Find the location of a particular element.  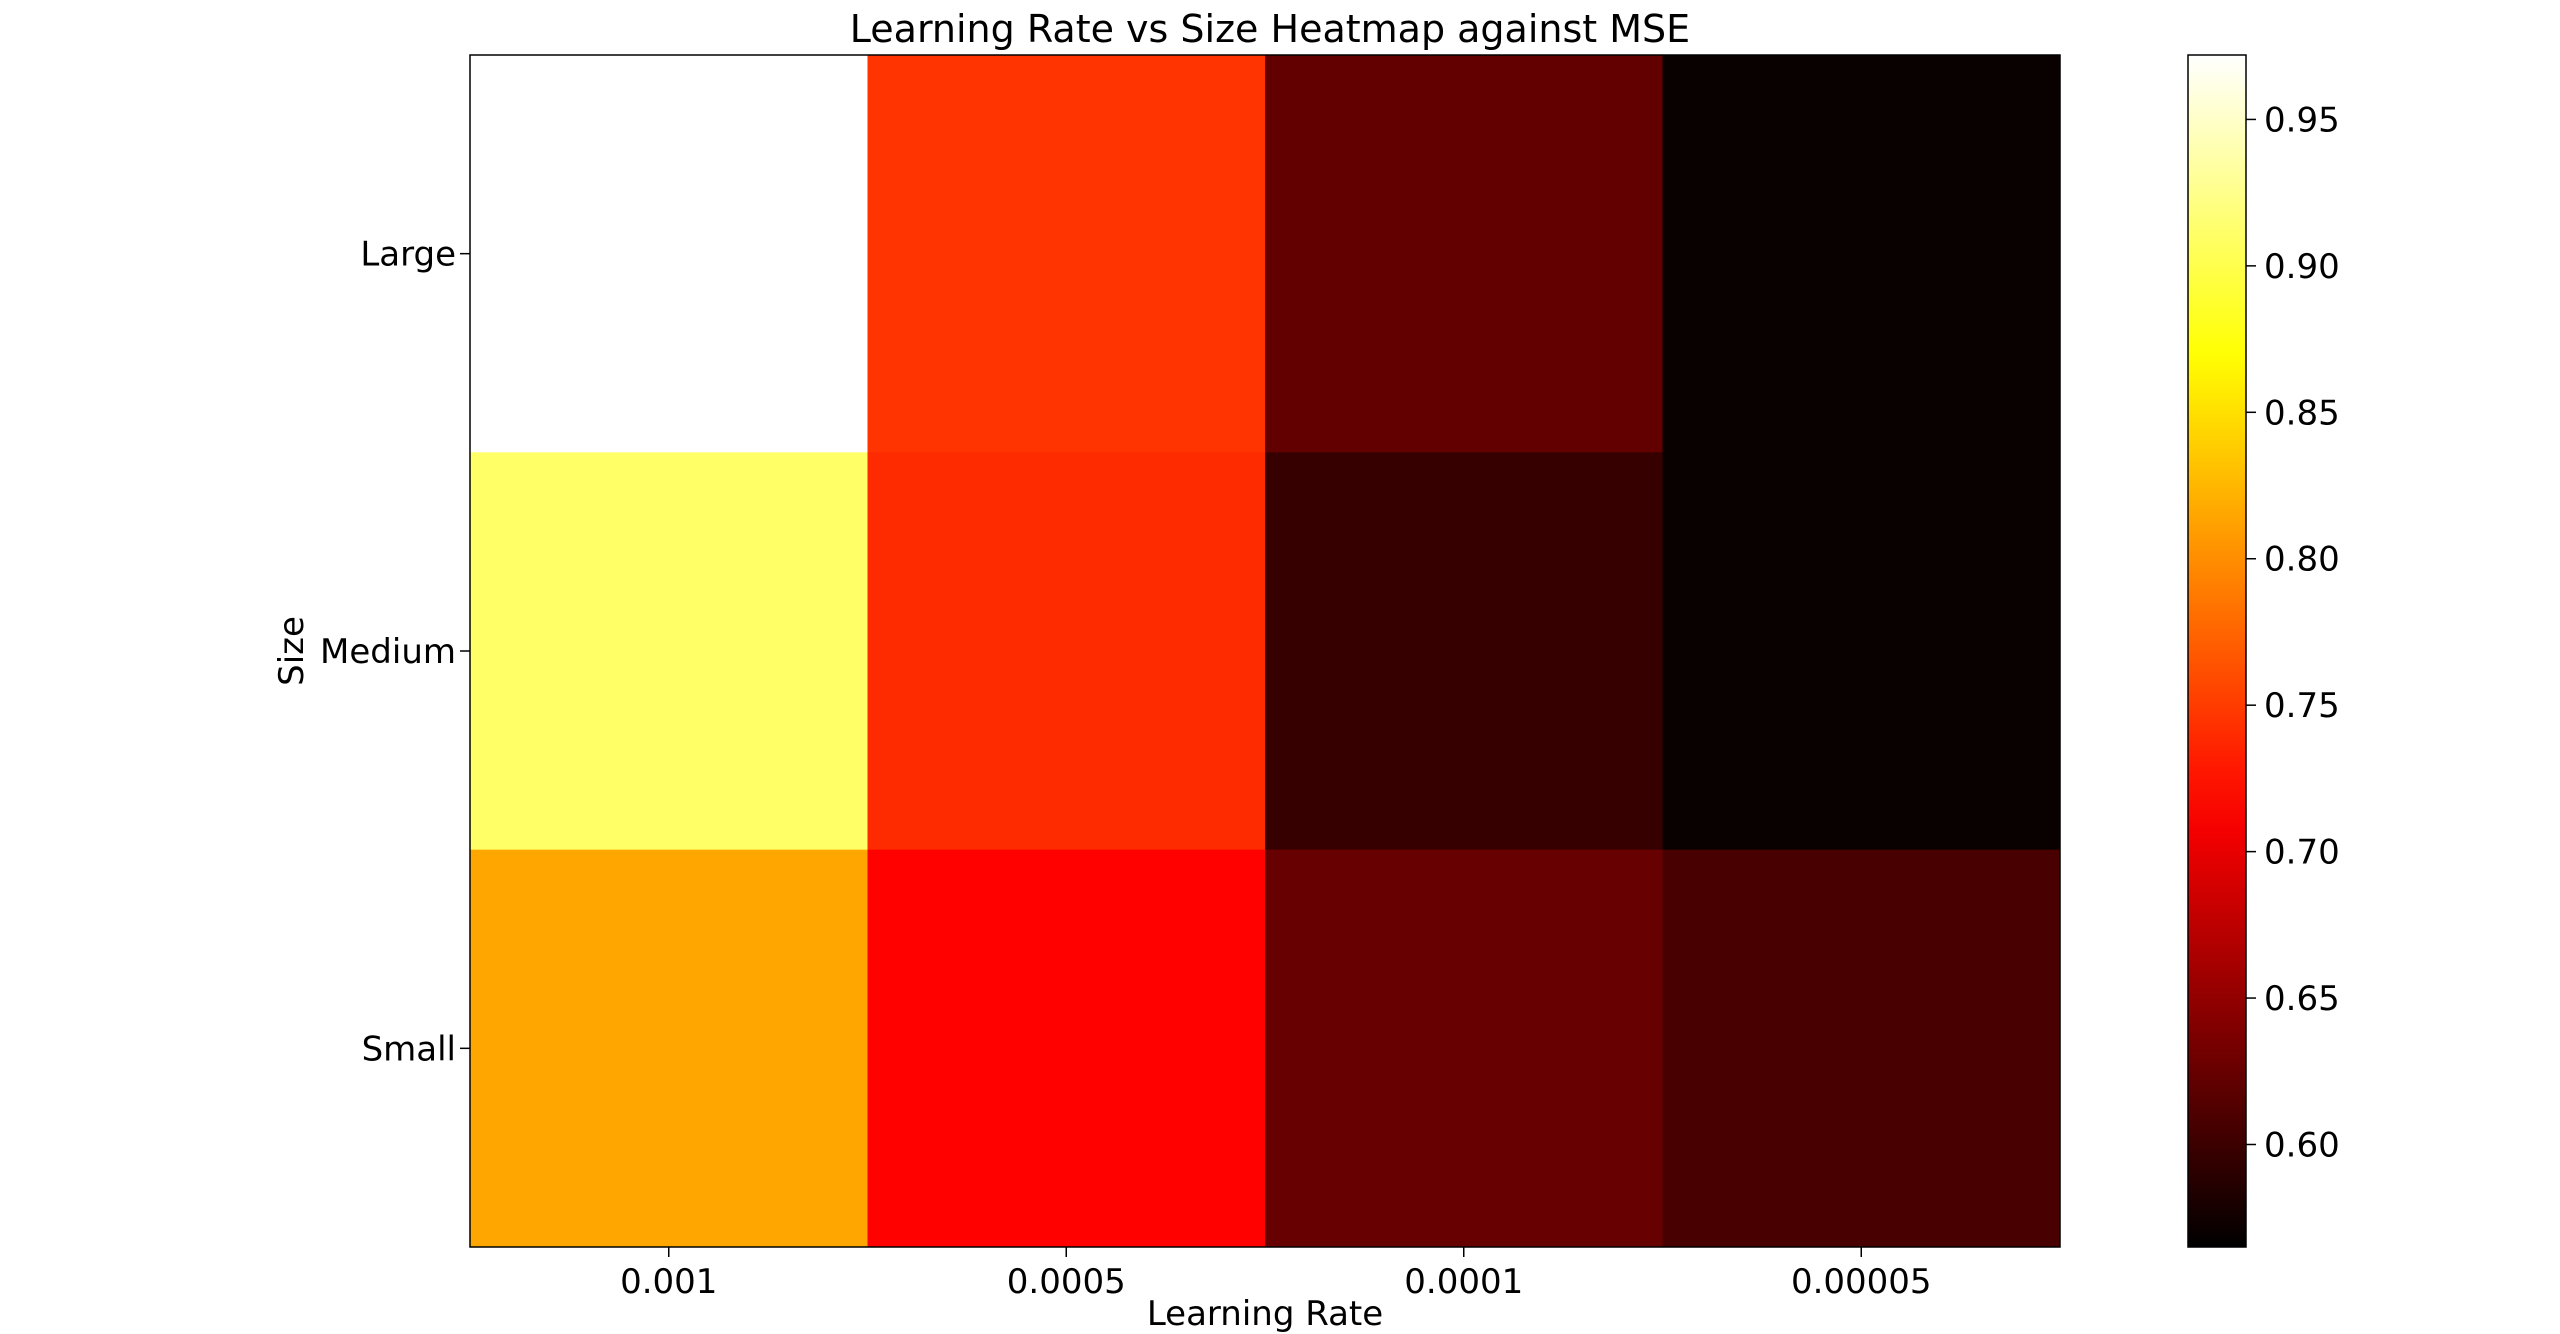

colorbar-ticks: 0.60 0.65 0.70 0.75 0.80 0.85 0.90 0.95 is located at coordinates (2293, 632).